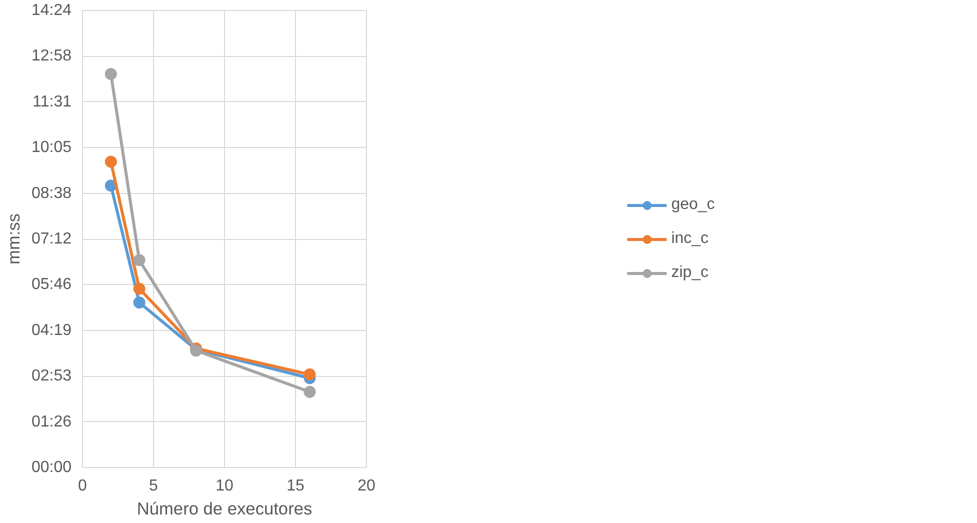 The height and width of the screenshot is (523, 977). I want to click on y-tick-label: 07:12, so click(51, 239).